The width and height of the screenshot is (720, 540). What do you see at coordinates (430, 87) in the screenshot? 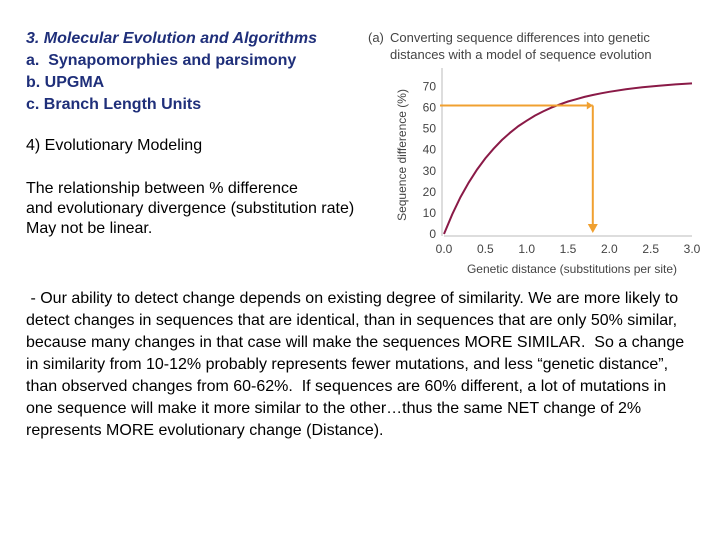
I see `y-tick-label: 70` at bounding box center [430, 87].